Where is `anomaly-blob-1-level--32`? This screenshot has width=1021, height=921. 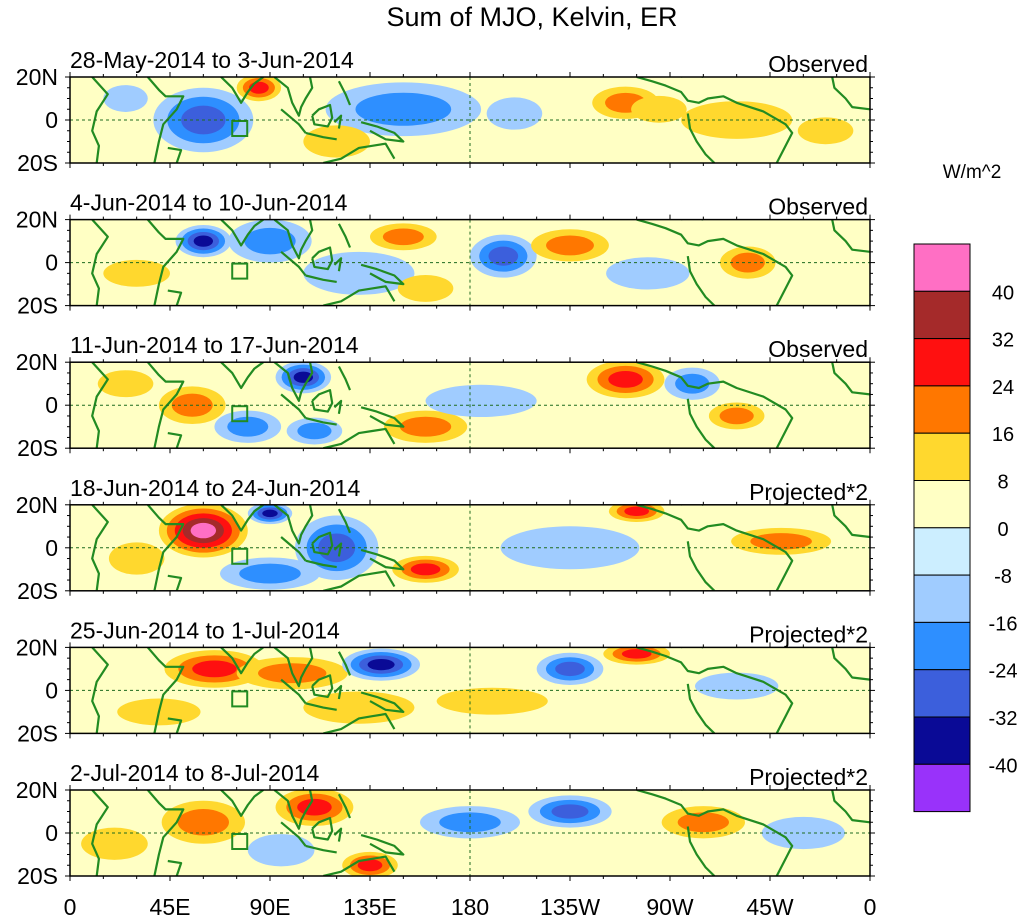 anomaly-blob-1-level--32 is located at coordinates (203, 241).